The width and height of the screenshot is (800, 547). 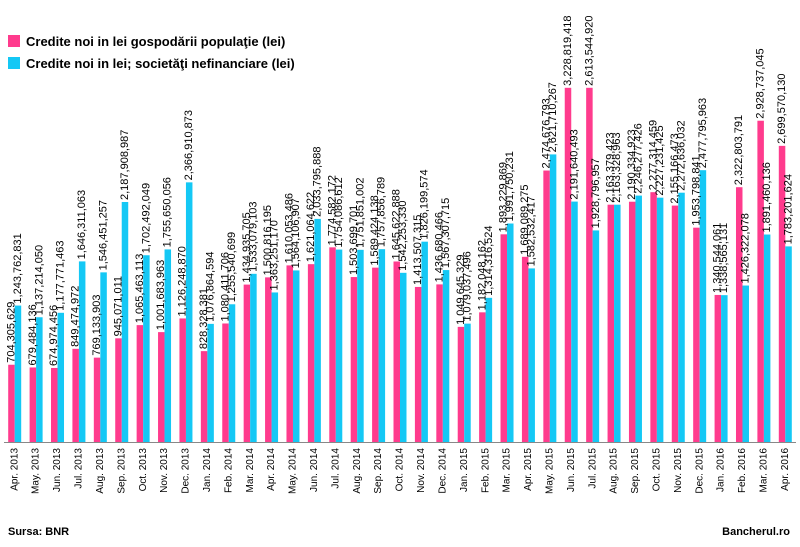 What do you see at coordinates (403, 235) in the screenshot?
I see `value-label-companies-18: 1,542,253,330` at bounding box center [403, 235].